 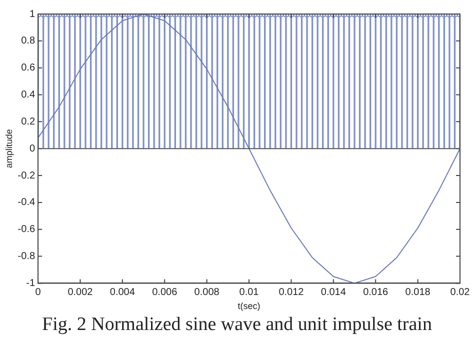 What do you see at coordinates (28, 68) in the screenshot?
I see `y-tick-label: 0.6` at bounding box center [28, 68].